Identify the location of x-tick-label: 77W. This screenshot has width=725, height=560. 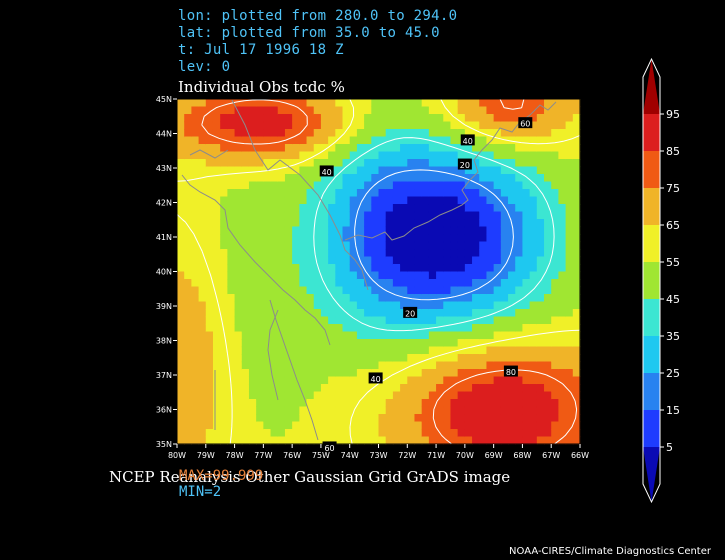
(263, 455).